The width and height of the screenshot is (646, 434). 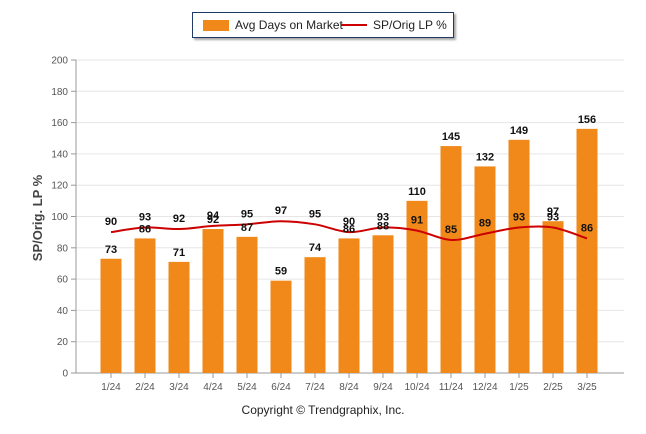 I want to click on y-tick-label: 100, so click(x=59, y=217).